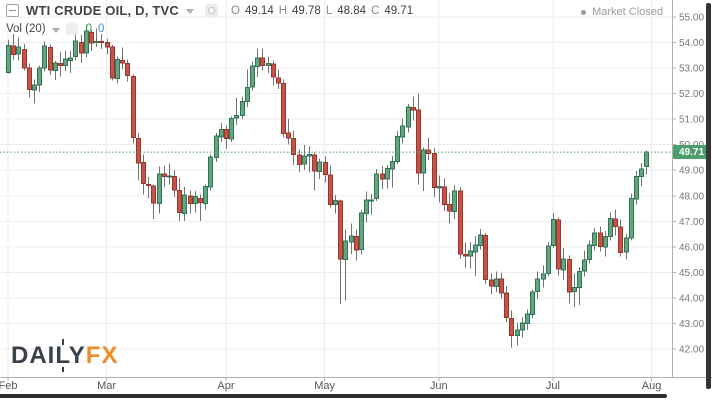 This screenshot has width=712, height=401. What do you see at coordinates (63, 342) in the screenshot?
I see `logo-candle-wick-top` at bounding box center [63, 342].